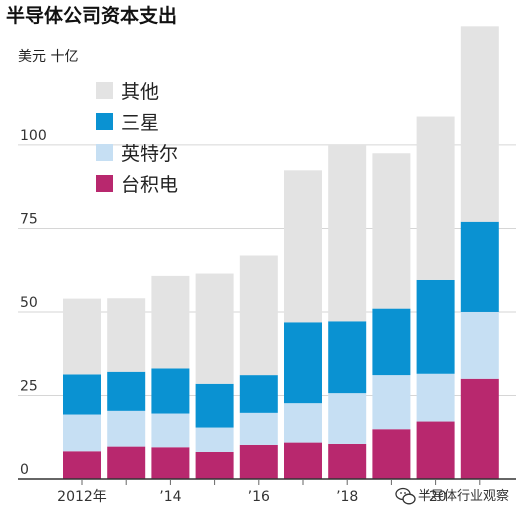 This screenshot has height=514, width=526. I want to click on y-tick-label: 50, so click(29, 303).